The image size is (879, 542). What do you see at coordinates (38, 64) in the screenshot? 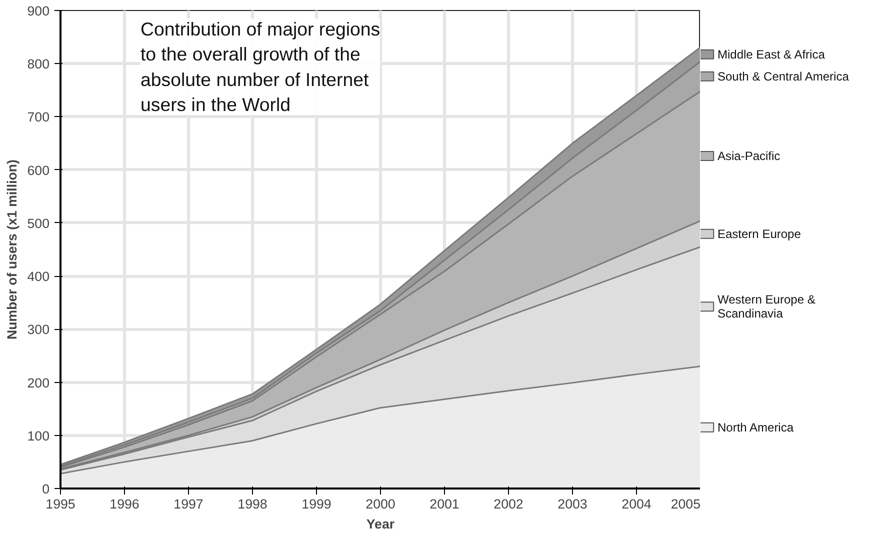
I see `y-tick-label: 800` at bounding box center [38, 64].